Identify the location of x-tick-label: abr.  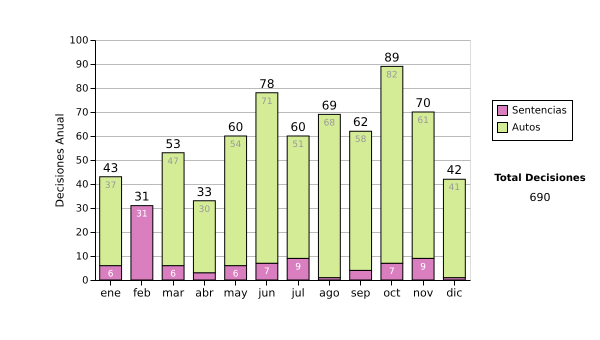
(204, 293).